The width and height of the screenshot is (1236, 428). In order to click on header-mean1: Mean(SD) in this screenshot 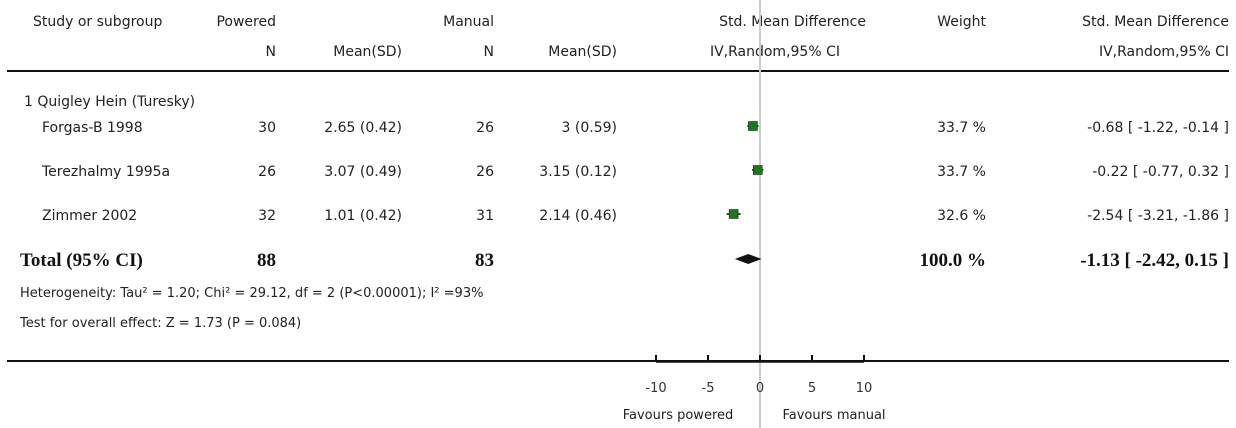, I will do `click(367, 52)`.